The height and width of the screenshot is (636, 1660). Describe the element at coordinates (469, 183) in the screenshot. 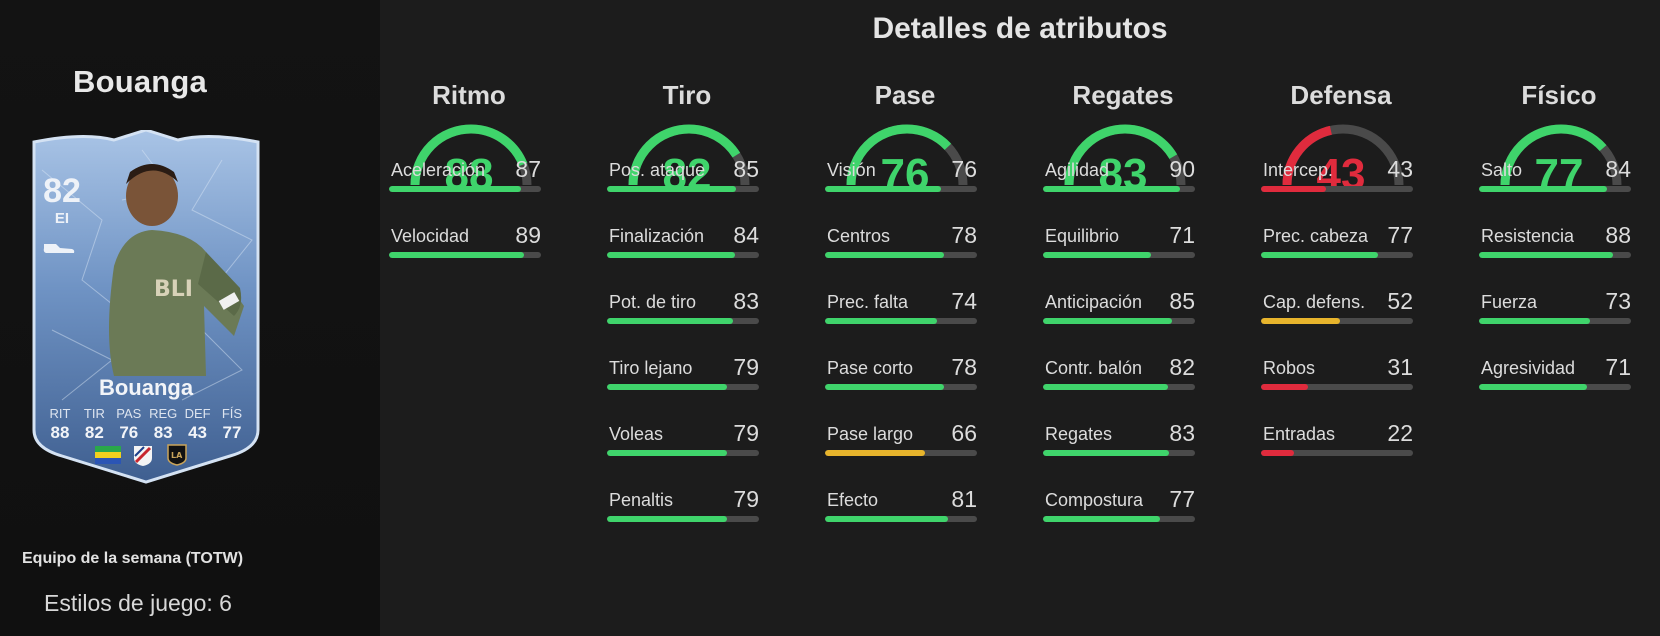

I see `attribute-row: Aceleración 87` at that location.